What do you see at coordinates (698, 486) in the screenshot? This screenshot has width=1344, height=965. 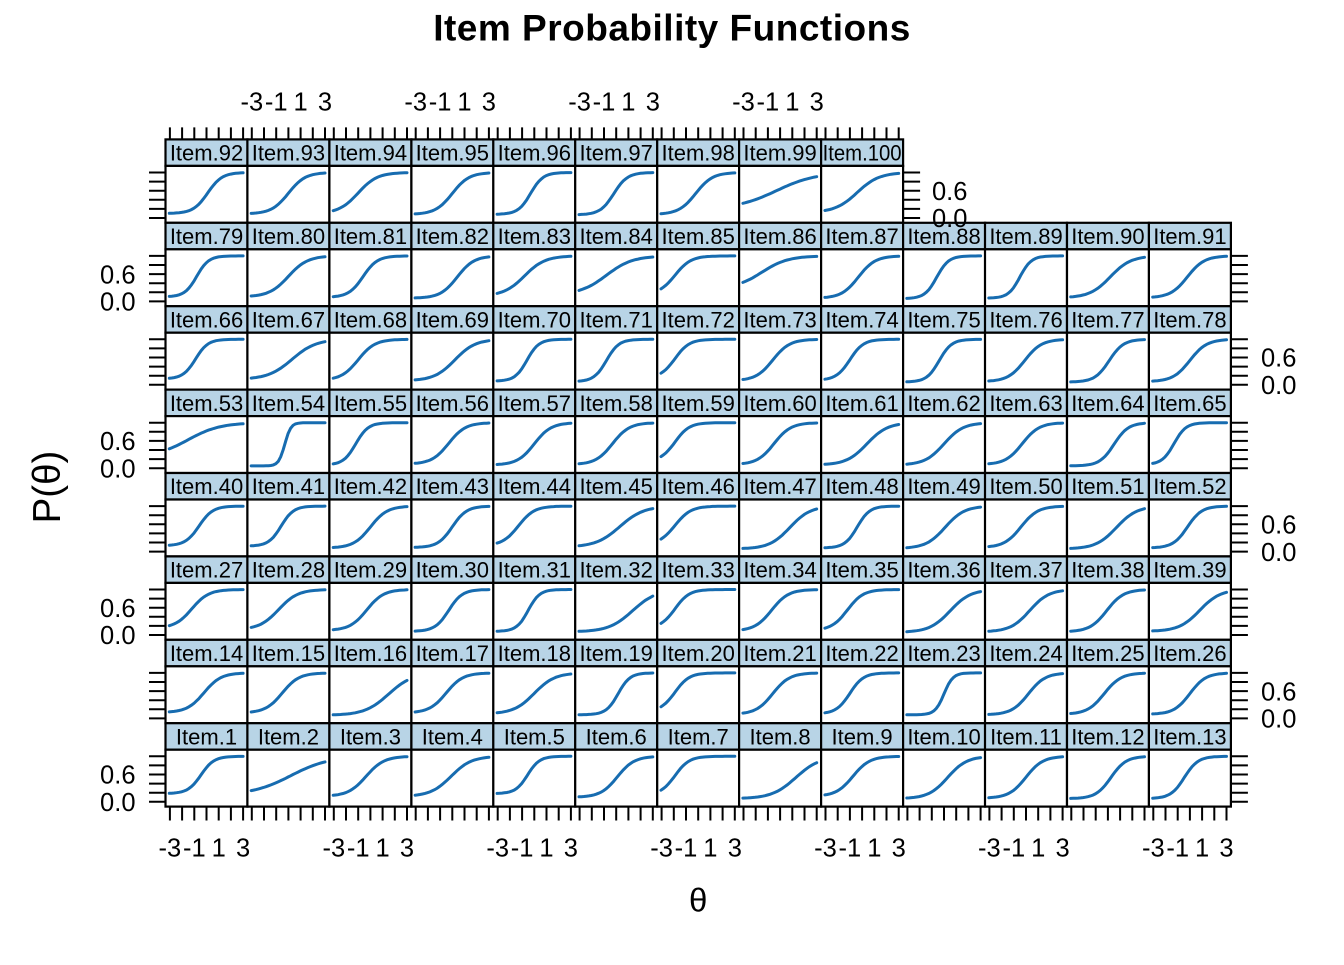 I see `svg-text: Item.46` at bounding box center [698, 486].